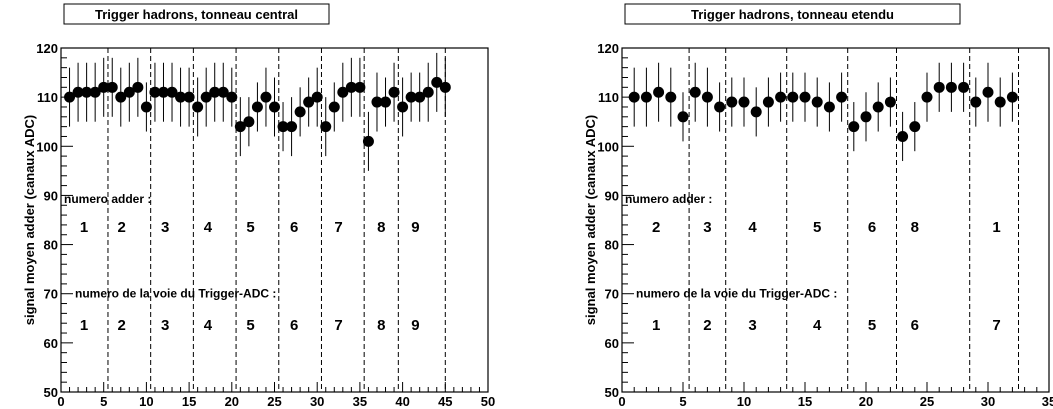 The width and height of the screenshot is (1053, 409). What do you see at coordinates (51, 343) in the screenshot?
I see `y-tick-label: 60` at bounding box center [51, 343].